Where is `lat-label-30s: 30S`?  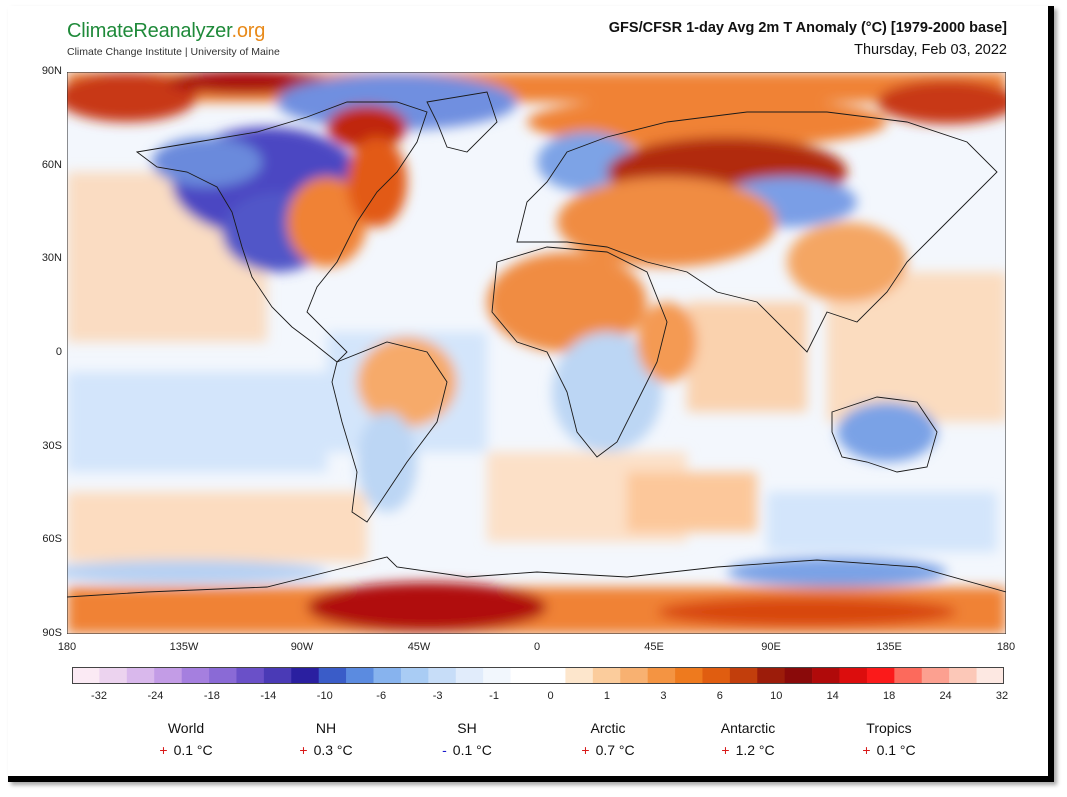
lat-label-30s: 30S is located at coordinates (52, 446).